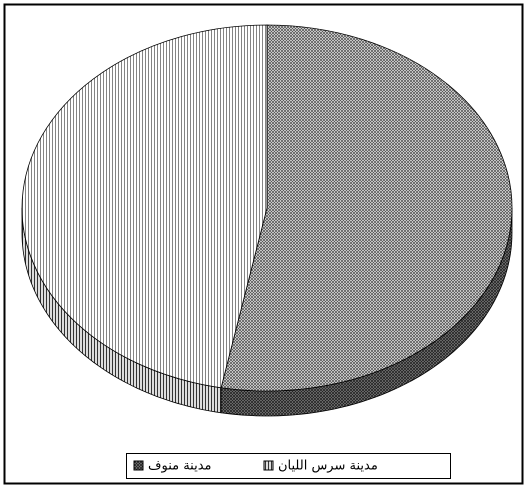 The height and width of the screenshot is (489, 528). I want to click on legend-box, so click(288, 466).